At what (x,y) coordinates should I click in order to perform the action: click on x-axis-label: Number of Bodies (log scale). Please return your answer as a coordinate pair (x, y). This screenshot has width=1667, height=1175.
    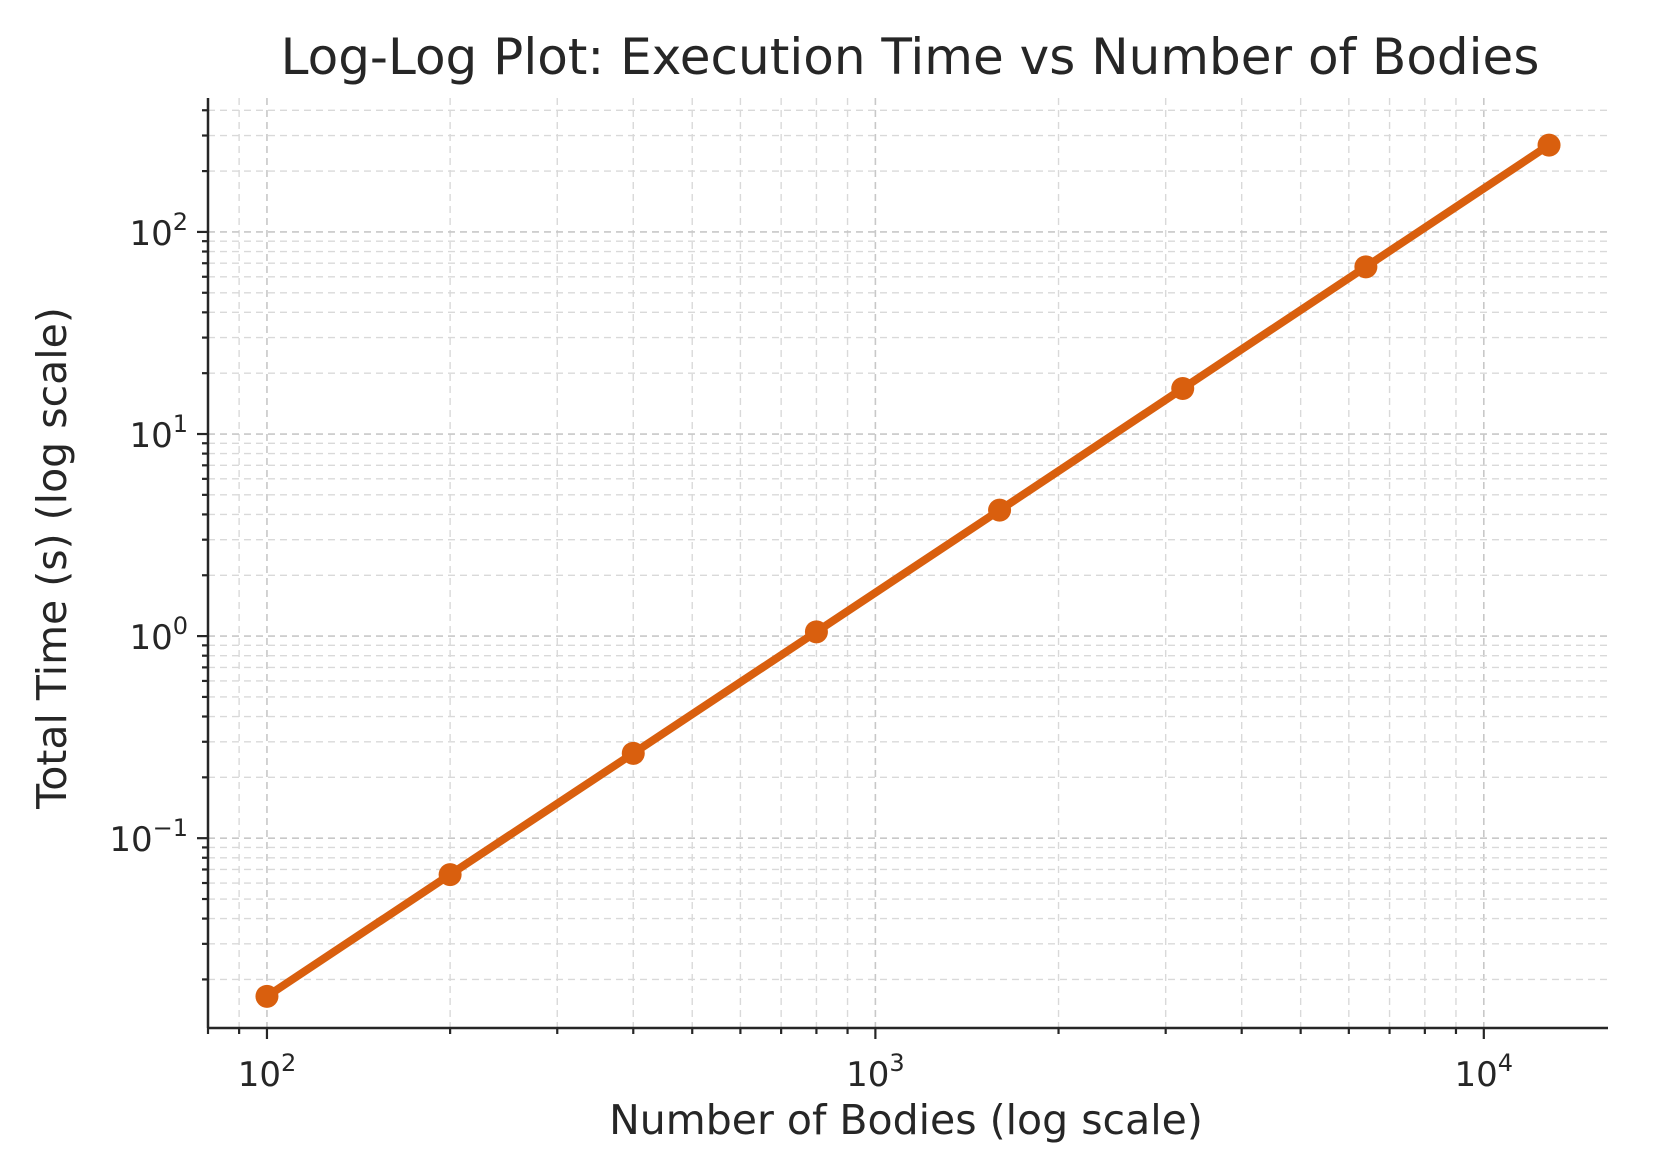
    Looking at the image, I should click on (906, 1120).